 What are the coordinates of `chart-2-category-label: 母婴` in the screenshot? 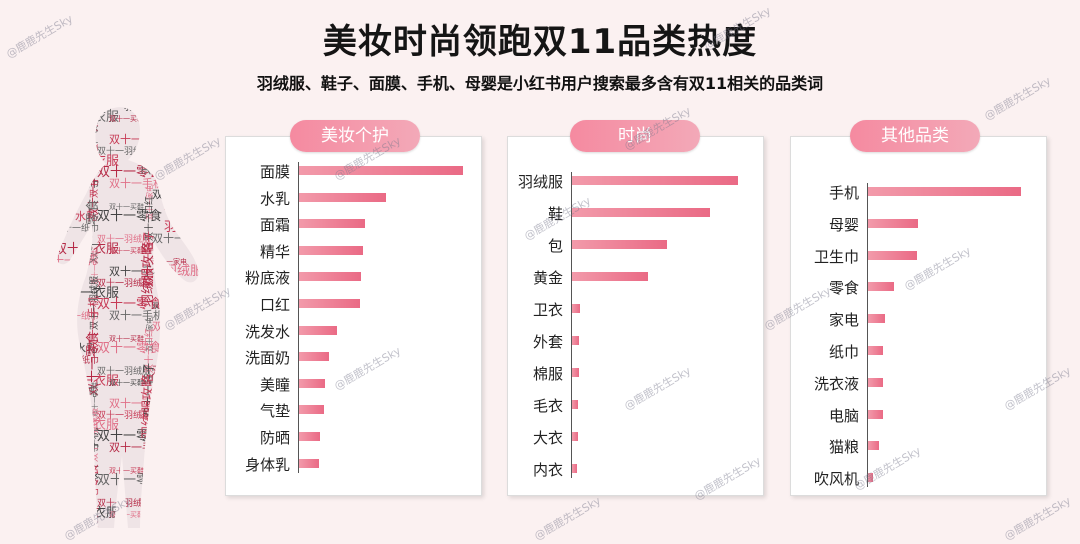 It's located at (843, 224).